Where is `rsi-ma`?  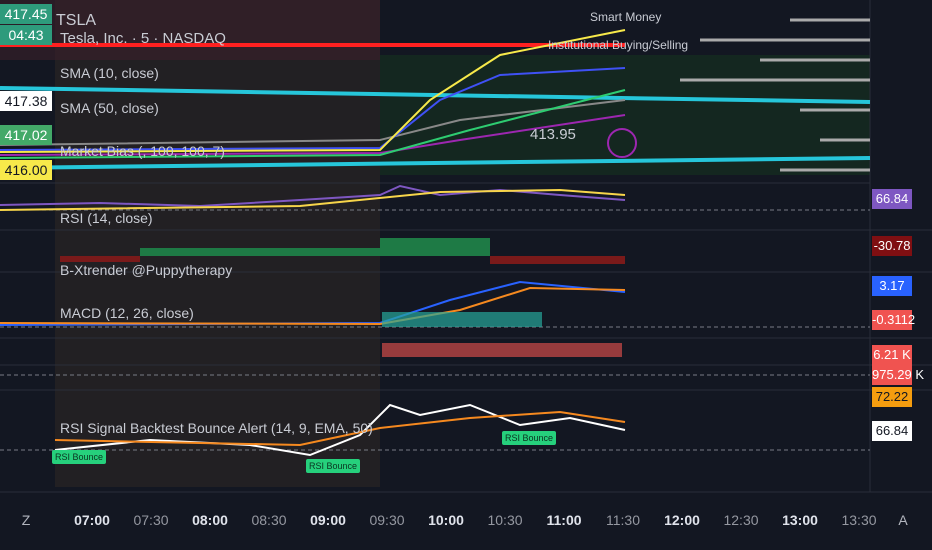 rsi-ma is located at coordinates (313, 199).